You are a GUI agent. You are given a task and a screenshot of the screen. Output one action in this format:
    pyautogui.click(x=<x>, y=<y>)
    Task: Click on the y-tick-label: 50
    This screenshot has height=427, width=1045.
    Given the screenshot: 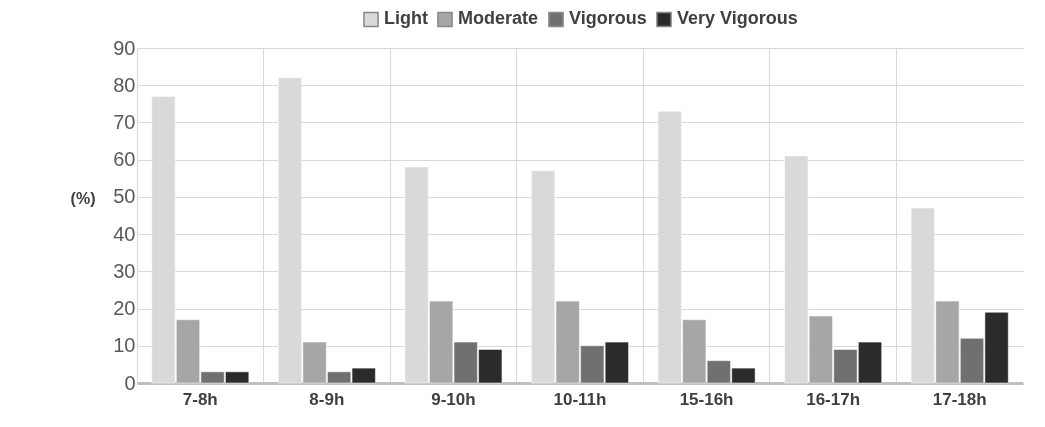 What is the action you would take?
    pyautogui.click(x=124, y=196)
    